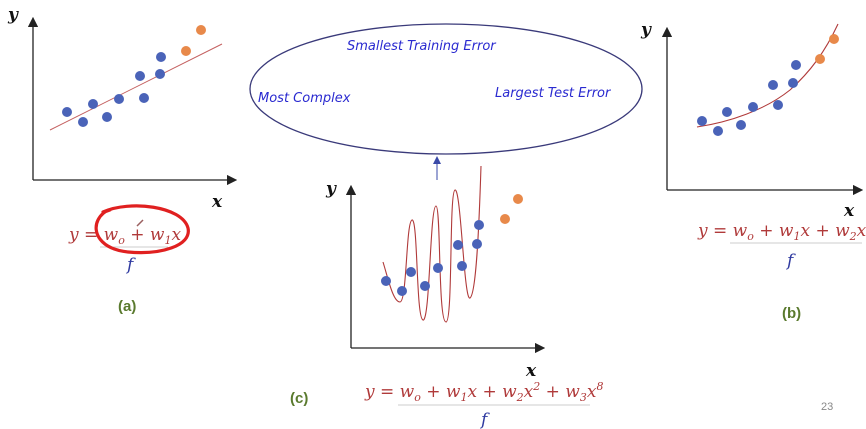  Describe the element at coordinates (774, 231) in the screenshot. I see `eq-b-t1: + w` at that location.